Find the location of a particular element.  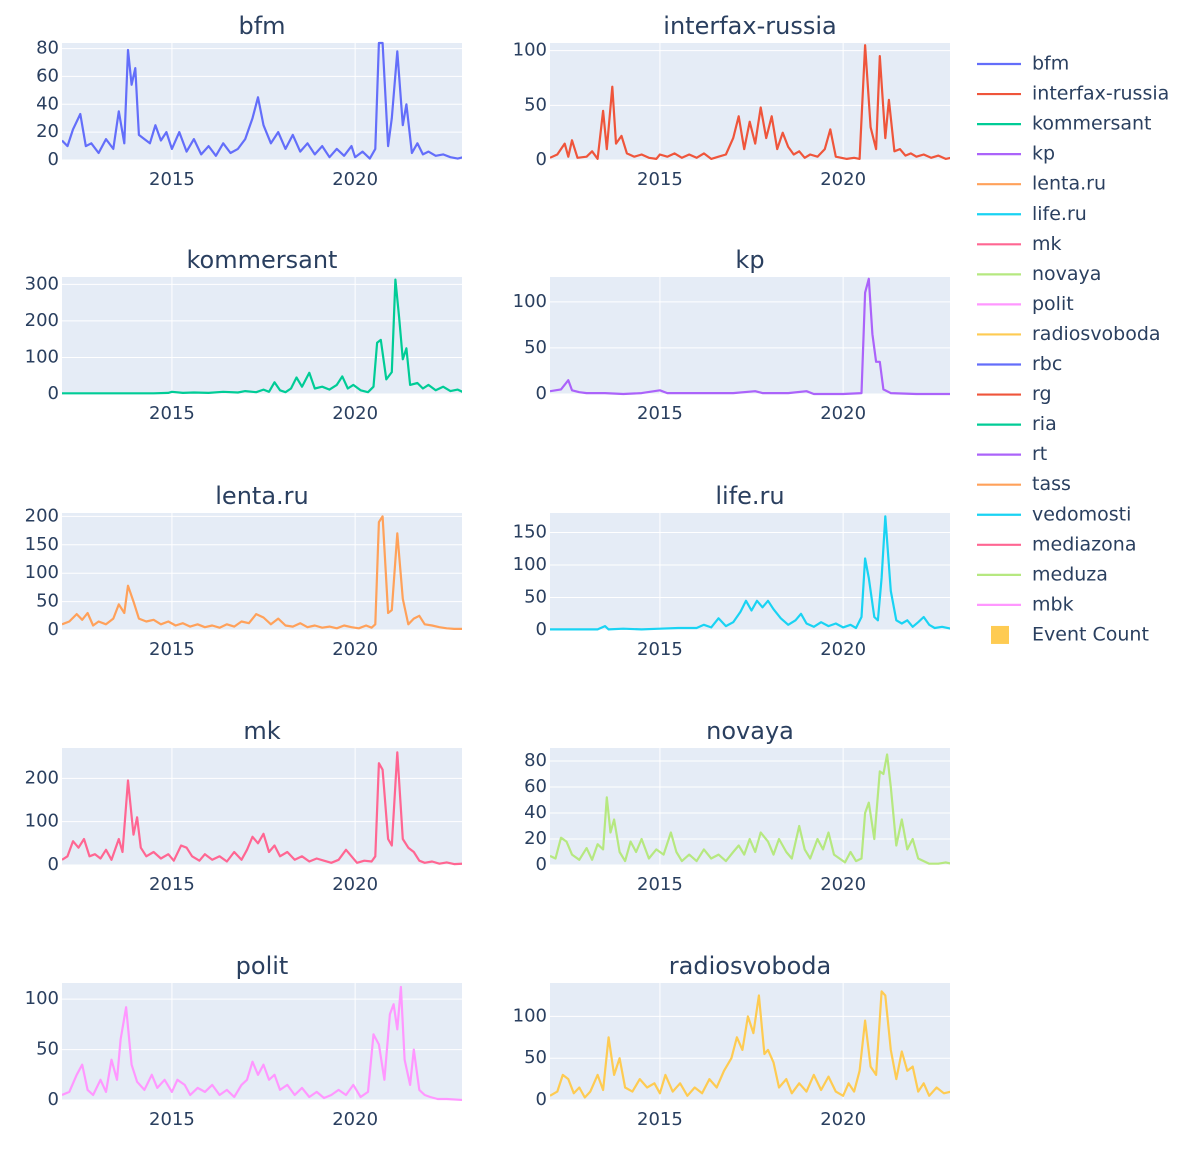

series-line-lenta-ru is located at coordinates (262, 573).